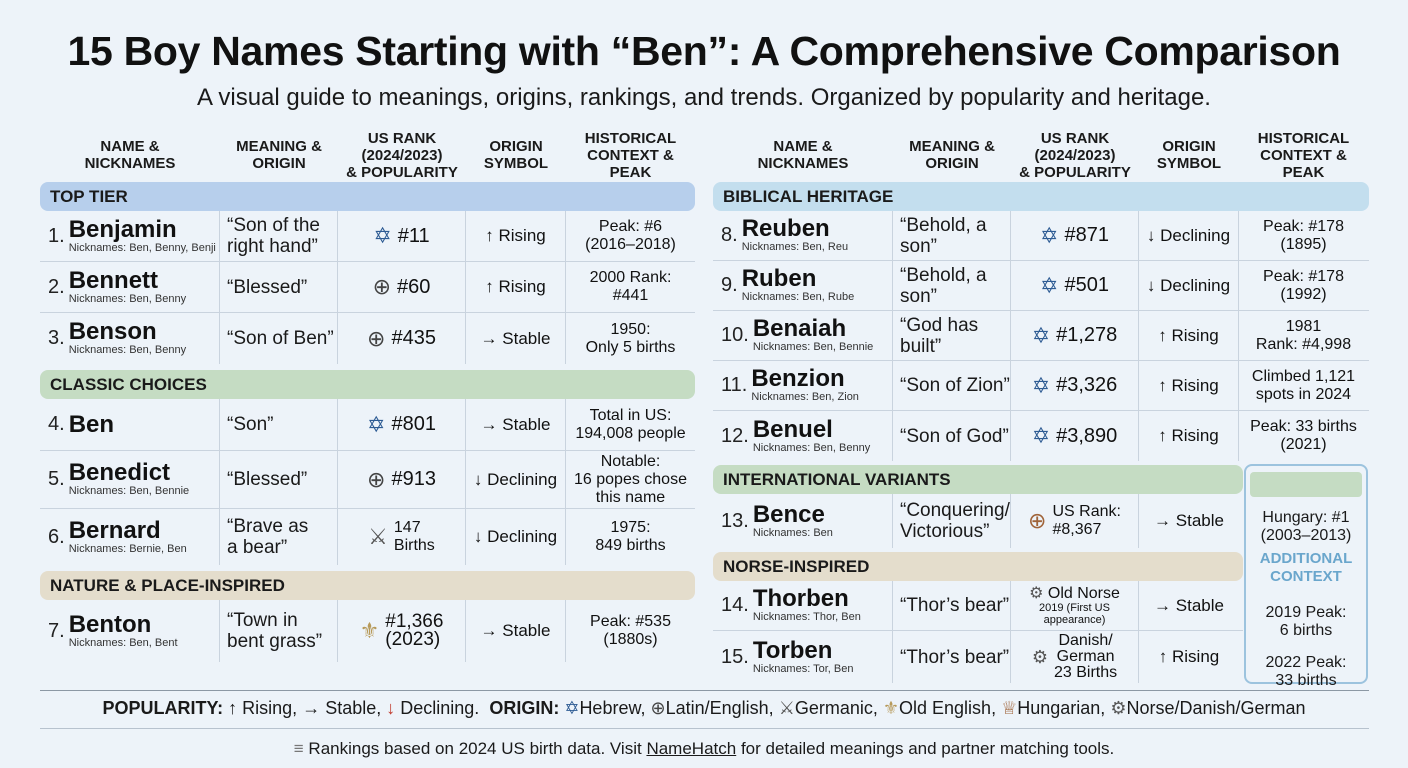 The width and height of the screenshot is (1408, 768). I want to click on section-nature: NATURE & PLACE-INSPIRED, so click(367, 585).